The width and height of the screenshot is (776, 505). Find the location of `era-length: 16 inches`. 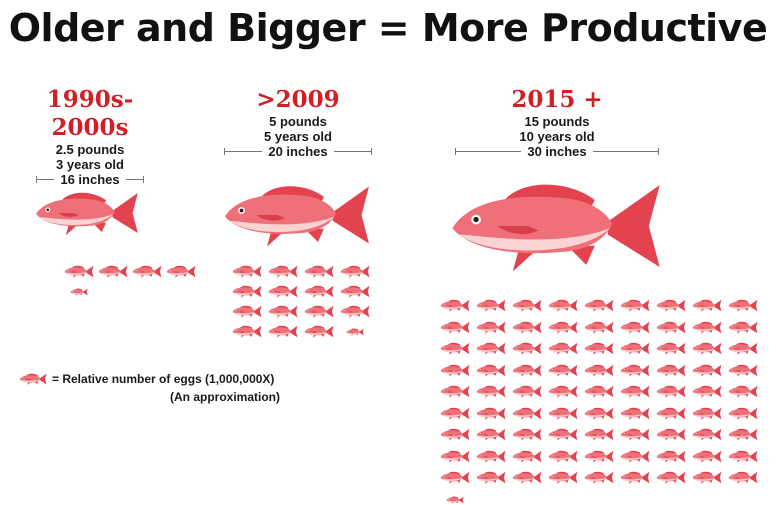

era-length: 16 inches is located at coordinates (90, 179).